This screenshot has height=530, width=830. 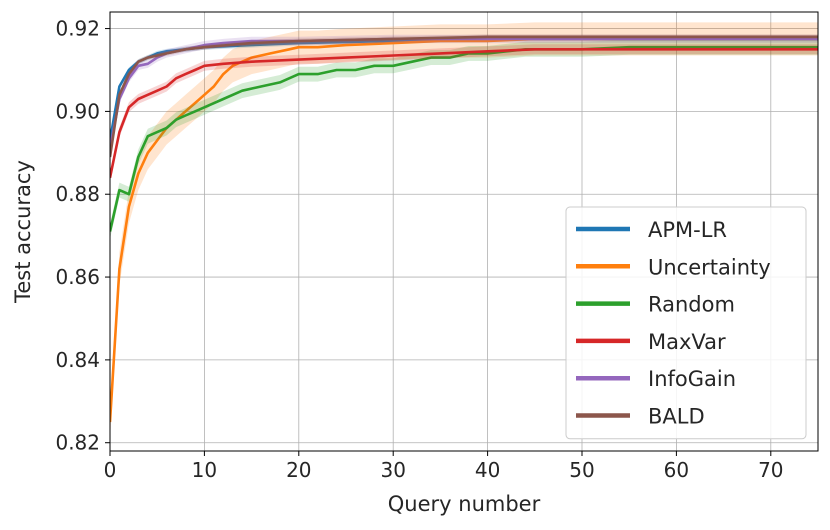 I want to click on x-tick-label: 20, so click(x=298, y=470).